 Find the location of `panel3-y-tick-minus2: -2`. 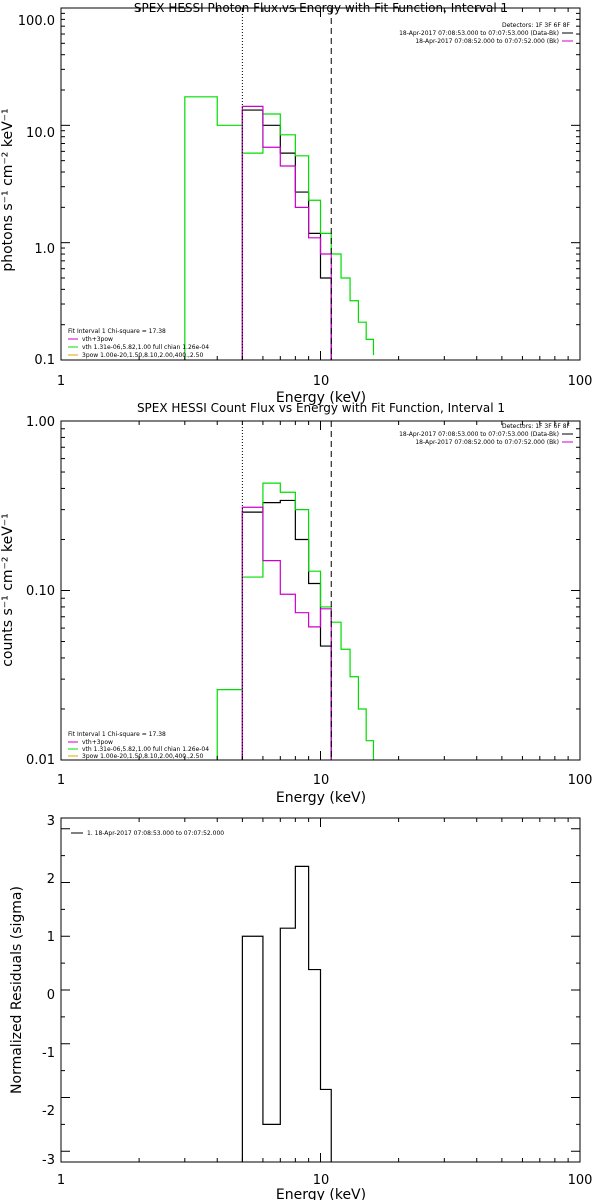

panel3-y-tick-minus2: -2 is located at coordinates (48, 1111).